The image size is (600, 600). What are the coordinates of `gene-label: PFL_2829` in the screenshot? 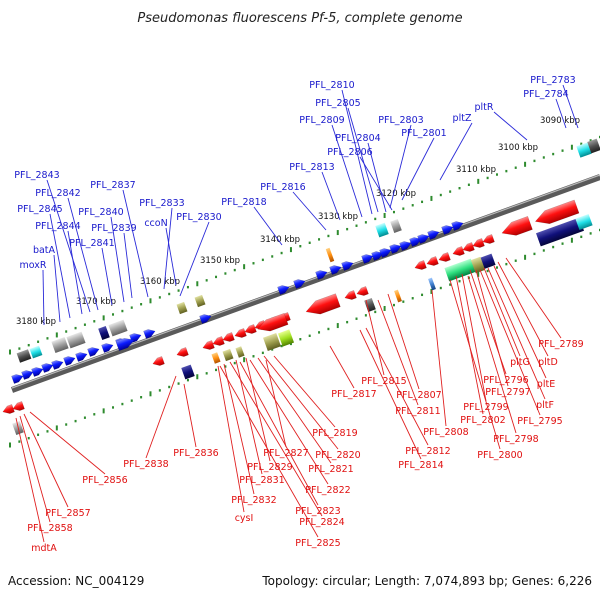 It's located at (269, 467).